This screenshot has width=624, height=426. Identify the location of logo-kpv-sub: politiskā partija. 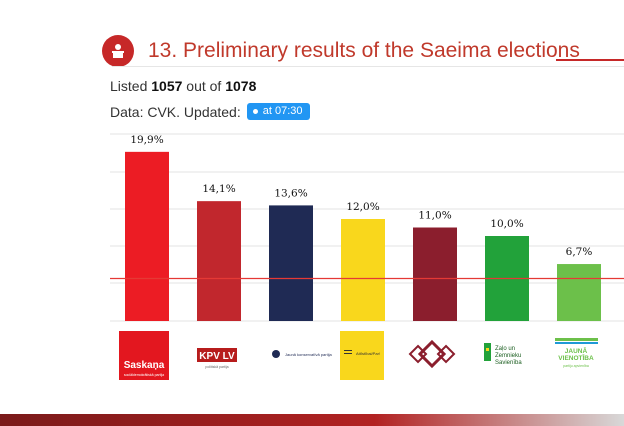
(216, 367).